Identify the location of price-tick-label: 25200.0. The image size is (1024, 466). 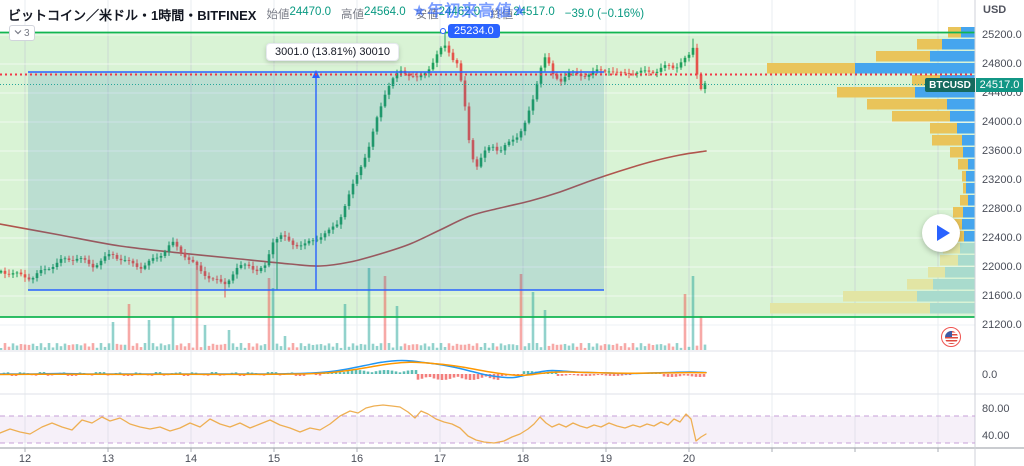
(1002, 35).